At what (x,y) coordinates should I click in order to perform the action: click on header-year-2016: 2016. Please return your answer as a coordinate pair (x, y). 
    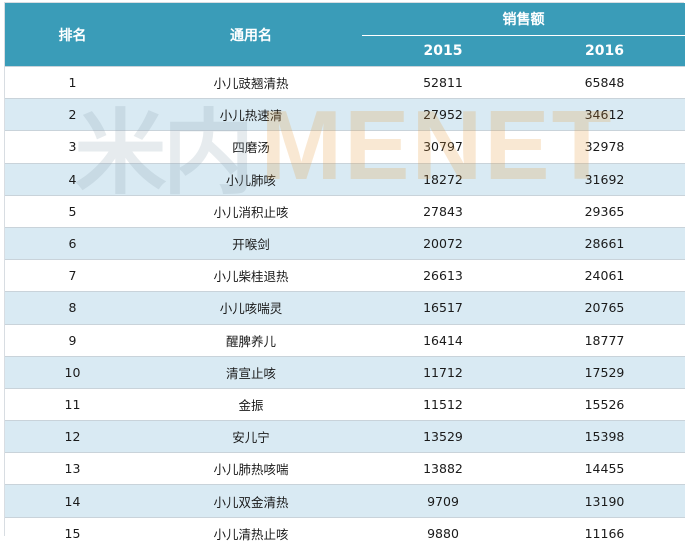
    Looking at the image, I should click on (604, 51).